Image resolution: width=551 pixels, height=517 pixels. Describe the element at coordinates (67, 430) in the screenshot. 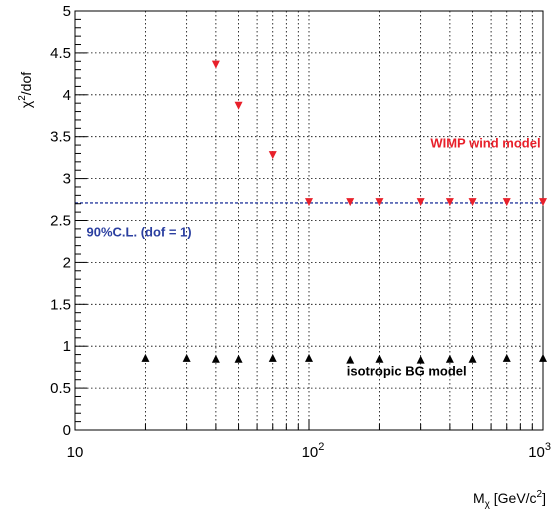

I see `y-tick-label: 0` at that location.